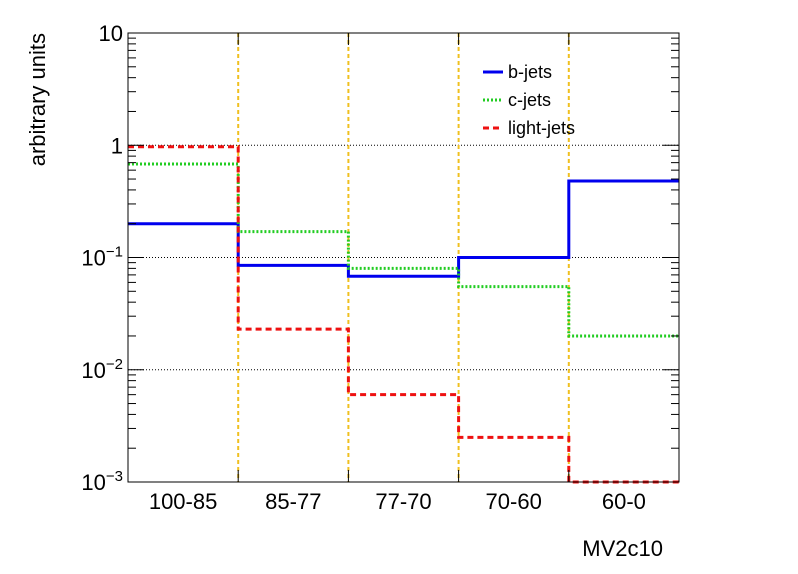 This screenshot has width=798, height=574. What do you see at coordinates (111, 33) in the screenshot?
I see `y-tick-label: 10` at bounding box center [111, 33].